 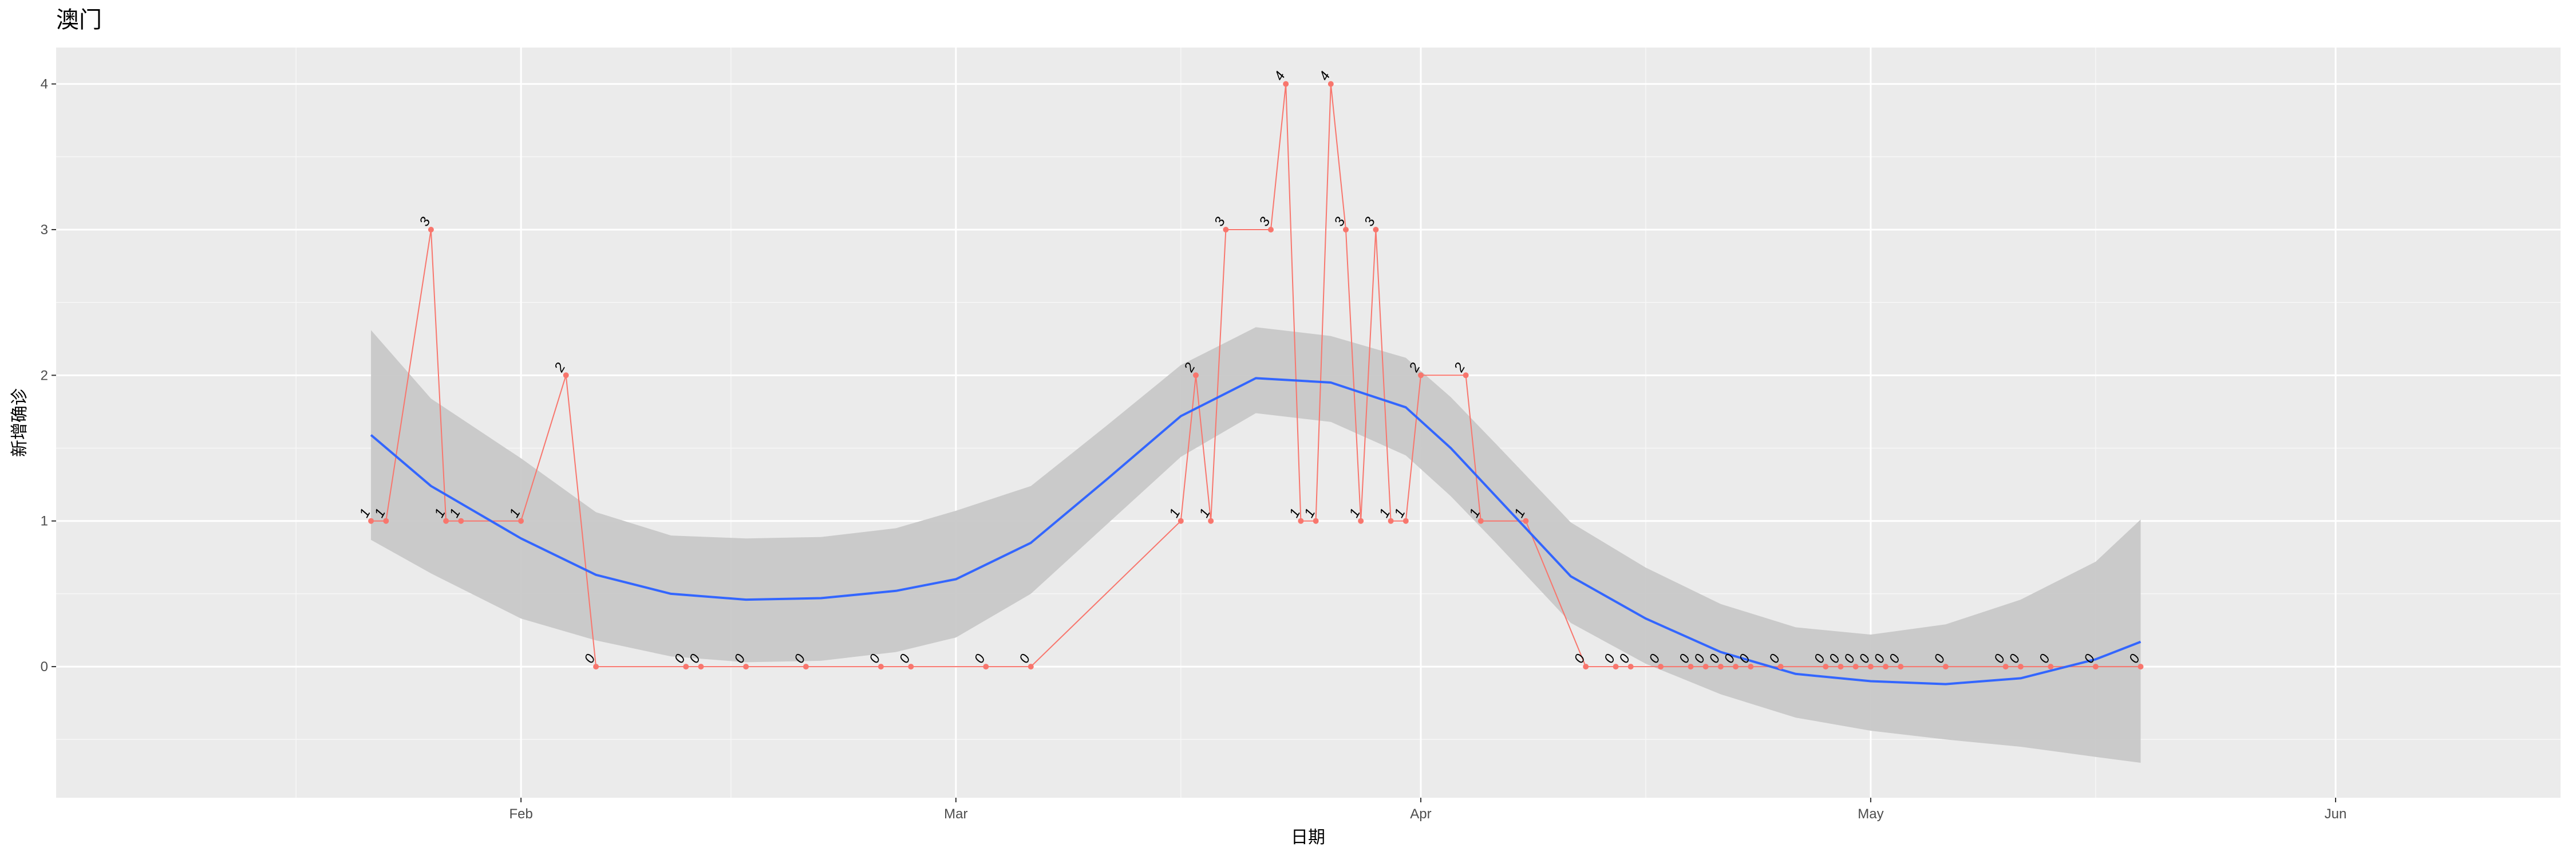 What do you see at coordinates (520, 814) in the screenshot?
I see `x-tick-label: Feb` at bounding box center [520, 814].